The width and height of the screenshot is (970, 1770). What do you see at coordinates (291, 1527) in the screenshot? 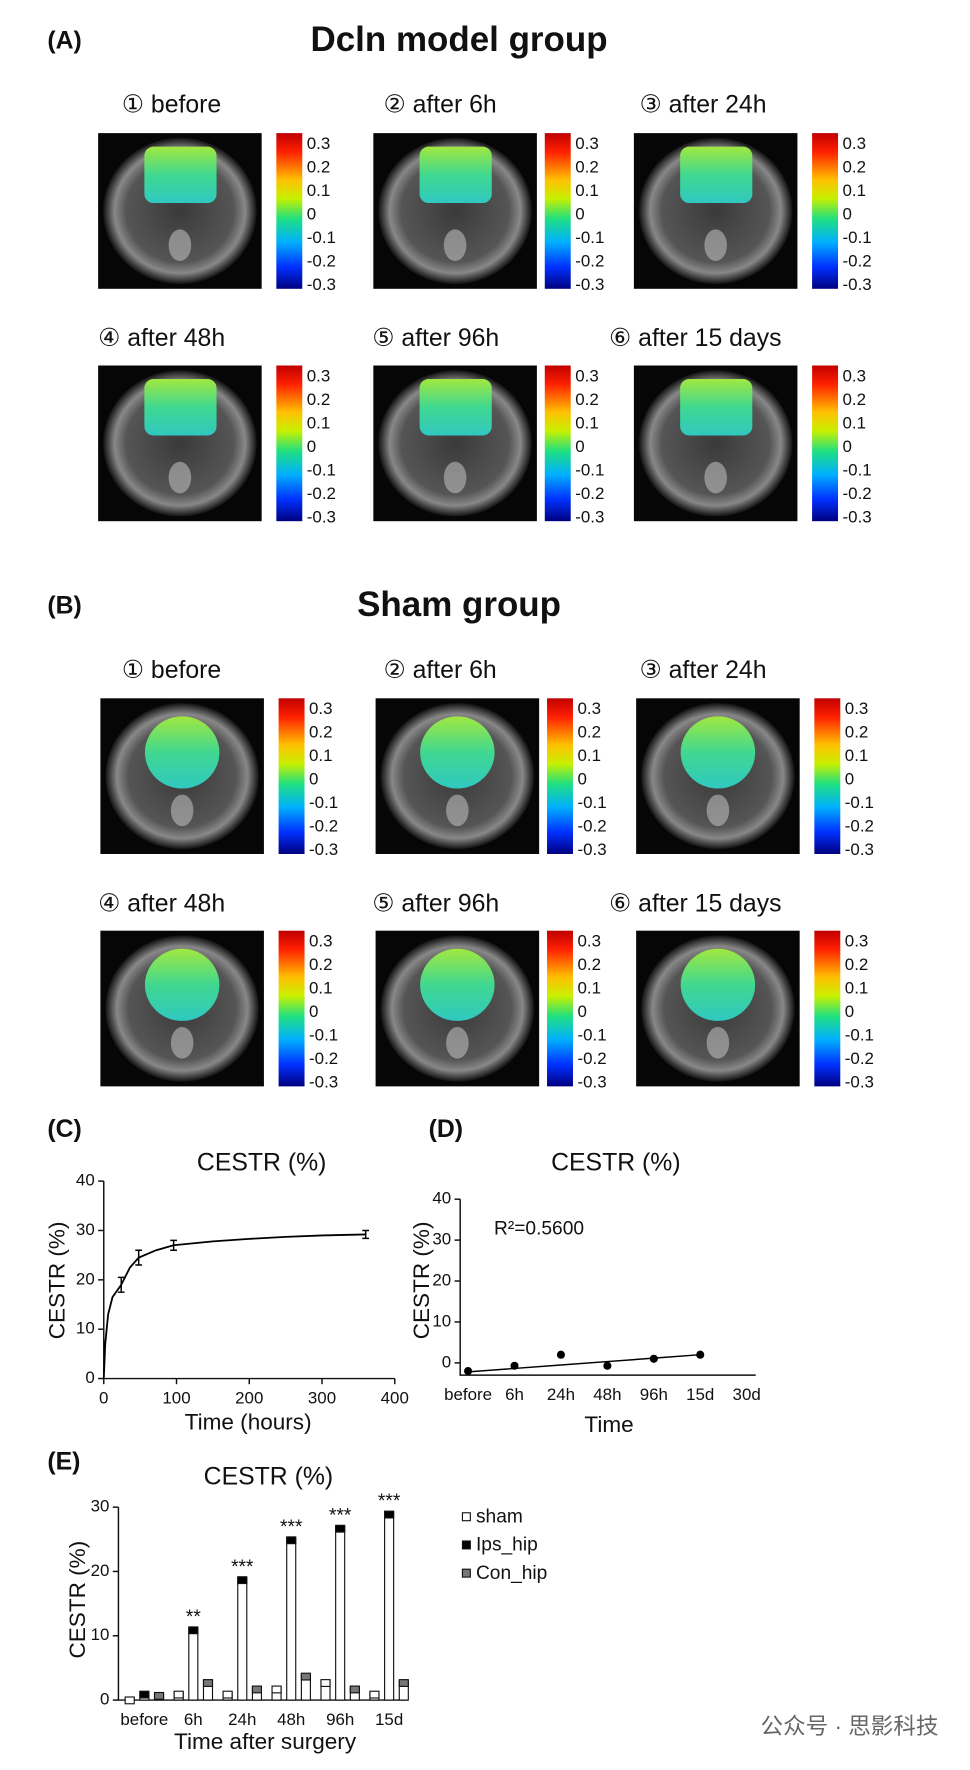
I see `significance-label: ***` at bounding box center [291, 1527].